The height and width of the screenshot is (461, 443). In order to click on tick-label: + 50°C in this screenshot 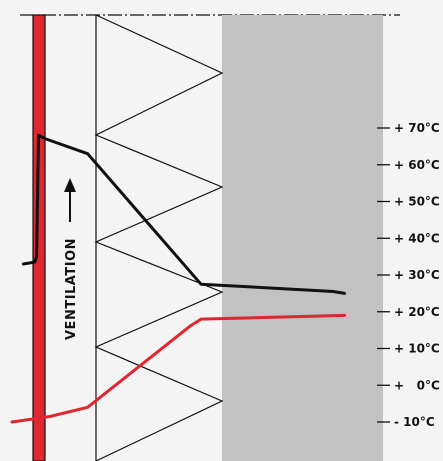, I will do `click(417, 202)`.